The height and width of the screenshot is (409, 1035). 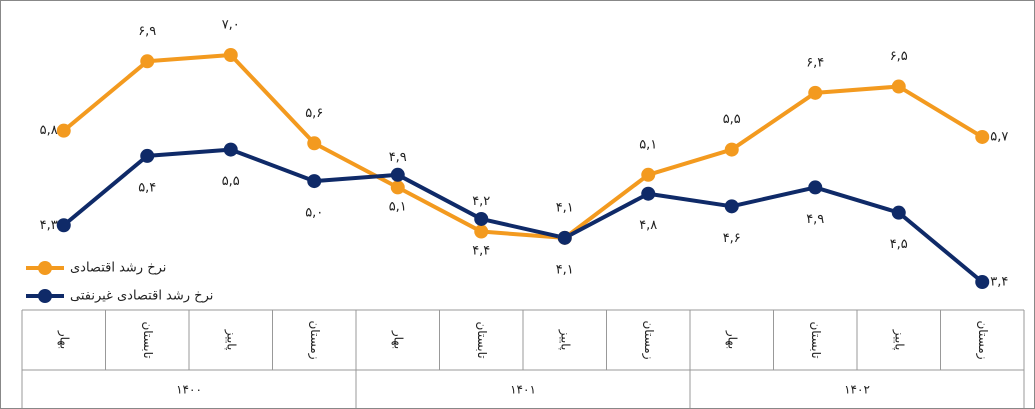 I want to click on legend-label: نرخ رشد اقتصادی غیرنفتی, so click(x=141, y=296).